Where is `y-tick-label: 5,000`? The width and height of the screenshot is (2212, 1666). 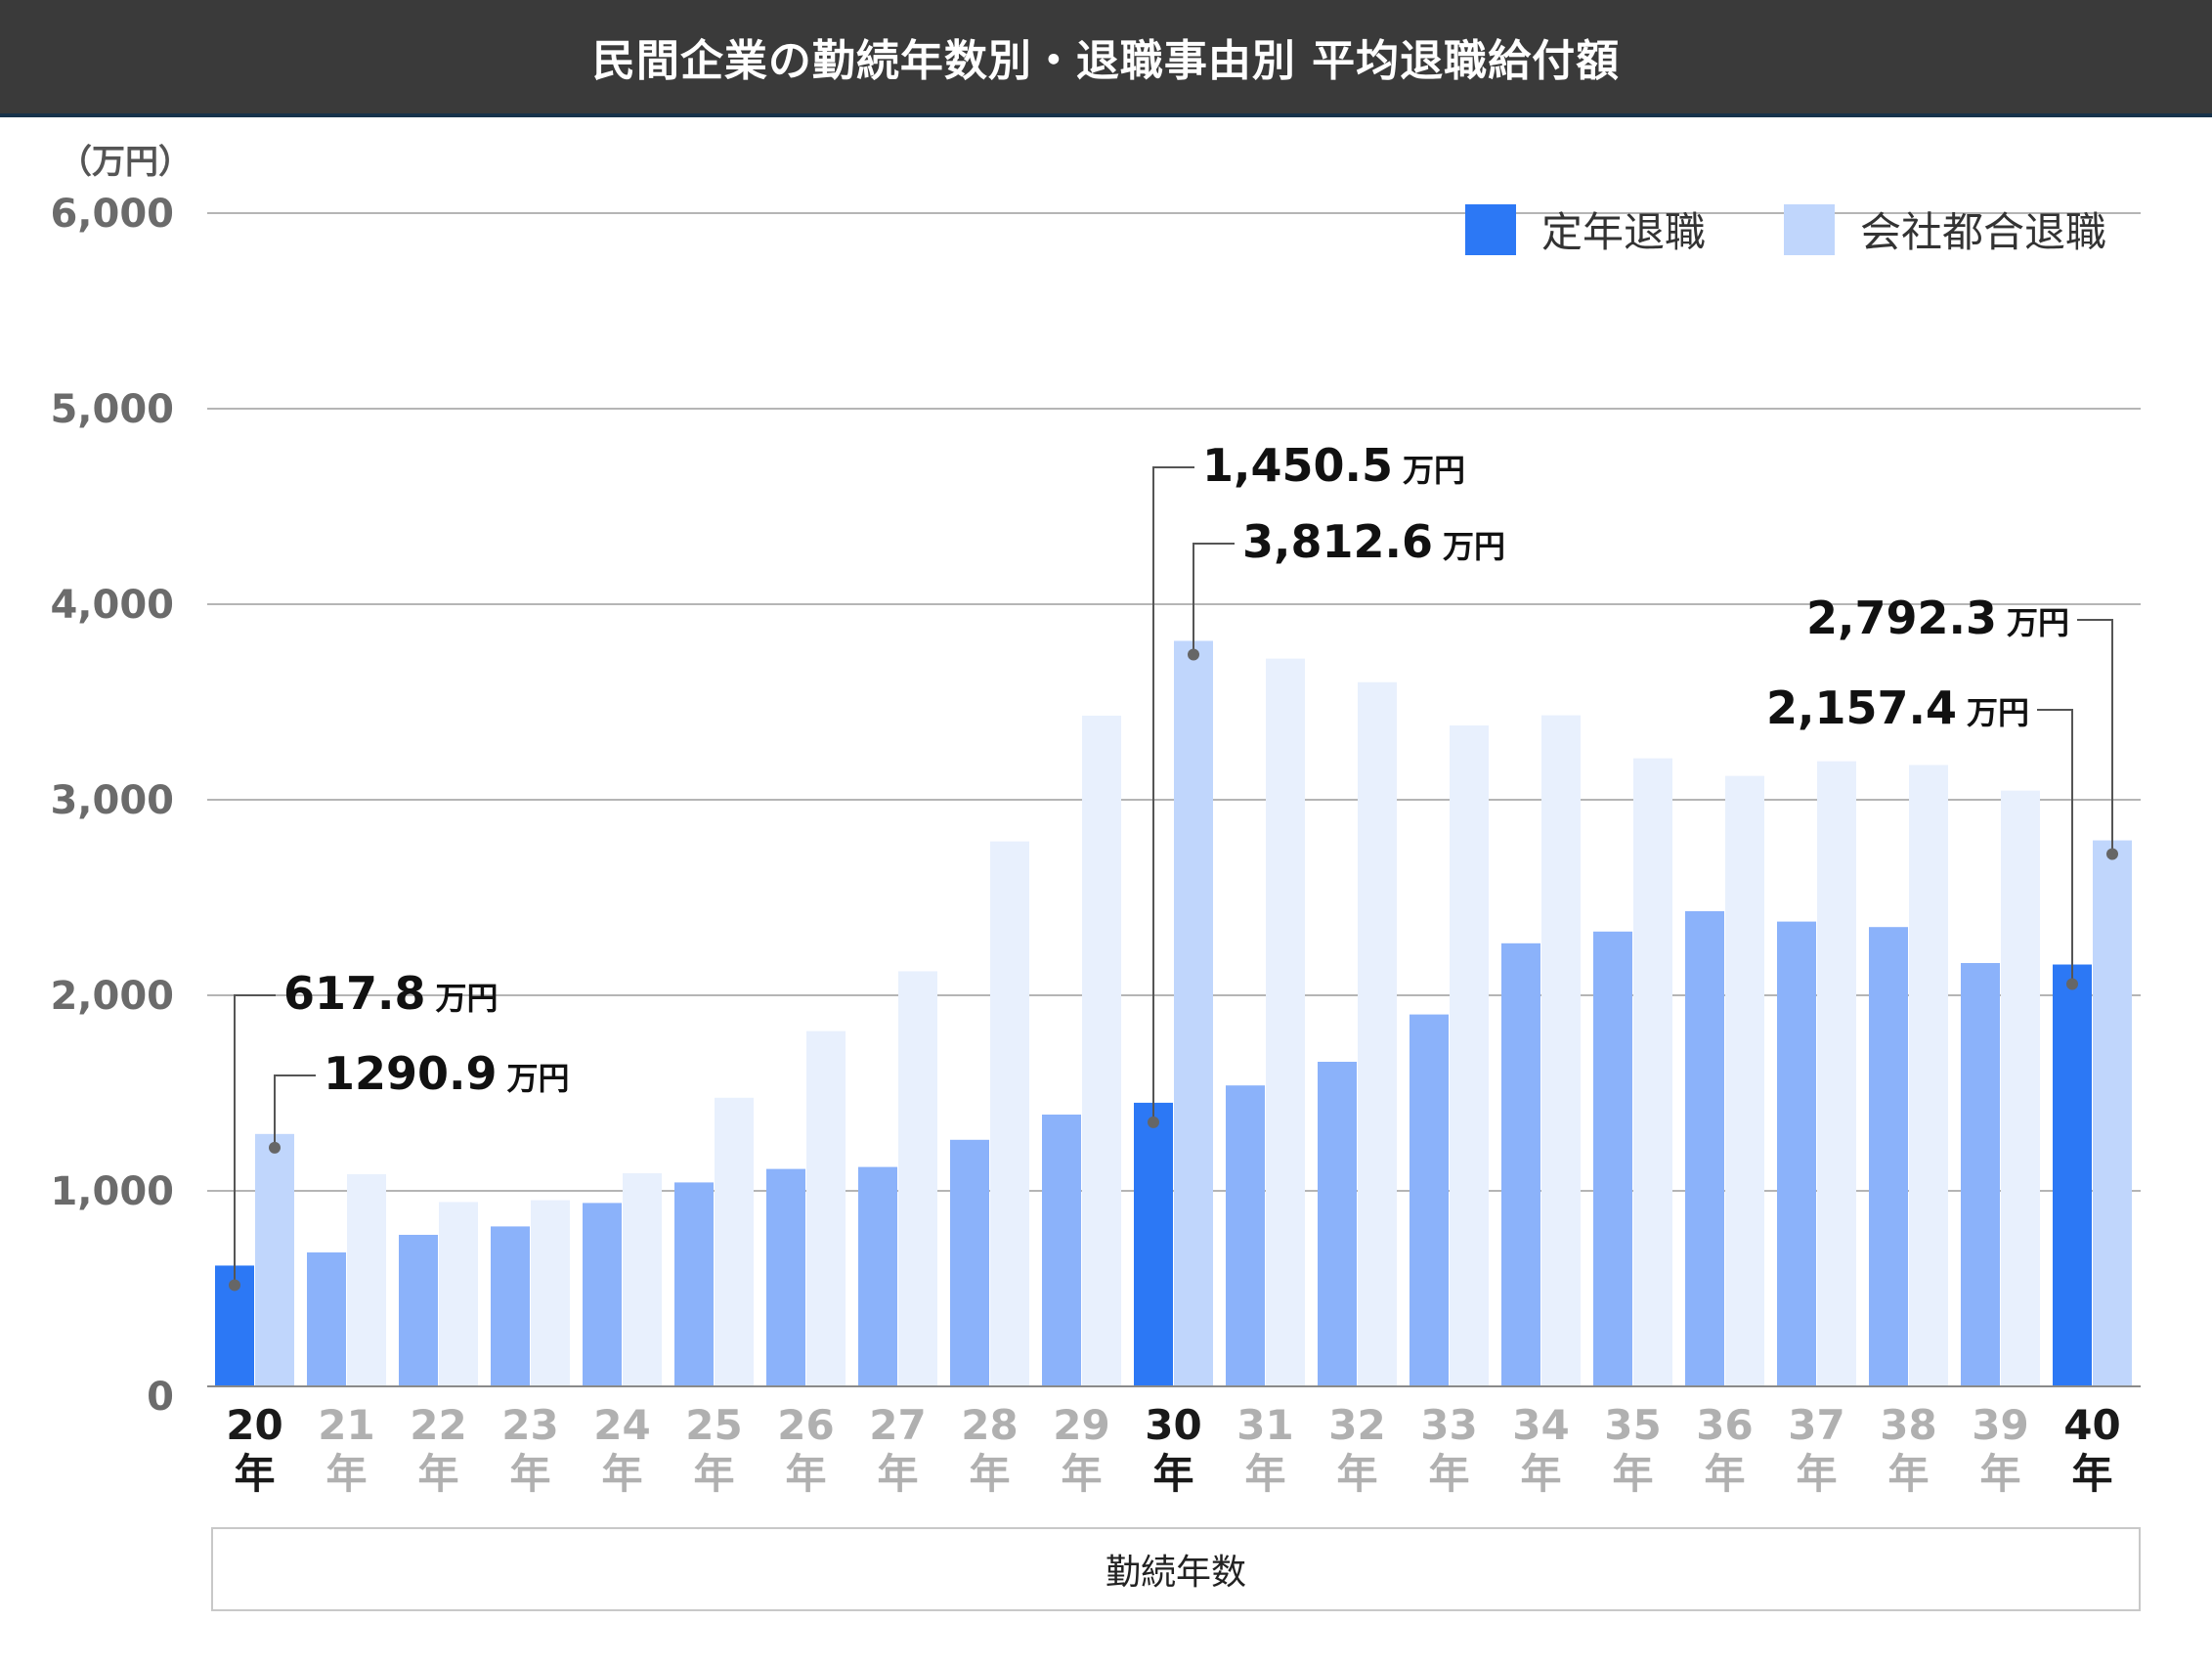
y-tick-label: 5,000 is located at coordinates (112, 409).